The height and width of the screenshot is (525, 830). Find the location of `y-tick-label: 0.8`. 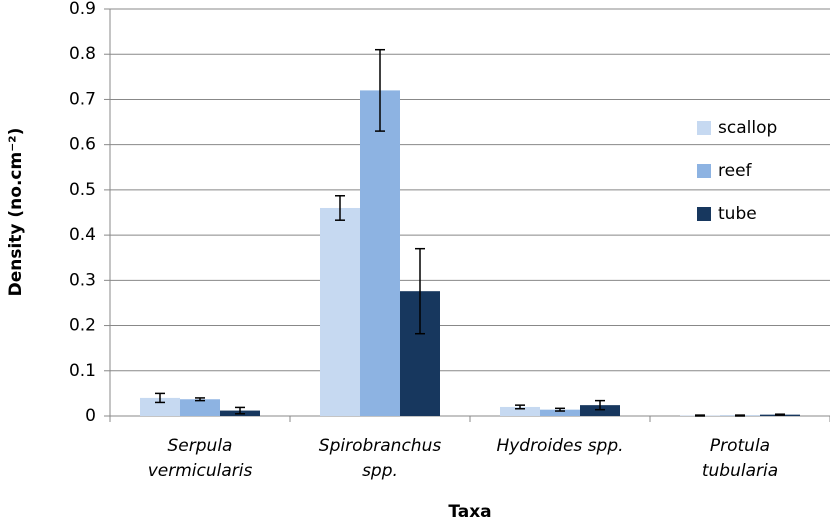

y-tick-label: 0.8 is located at coordinates (82, 54).